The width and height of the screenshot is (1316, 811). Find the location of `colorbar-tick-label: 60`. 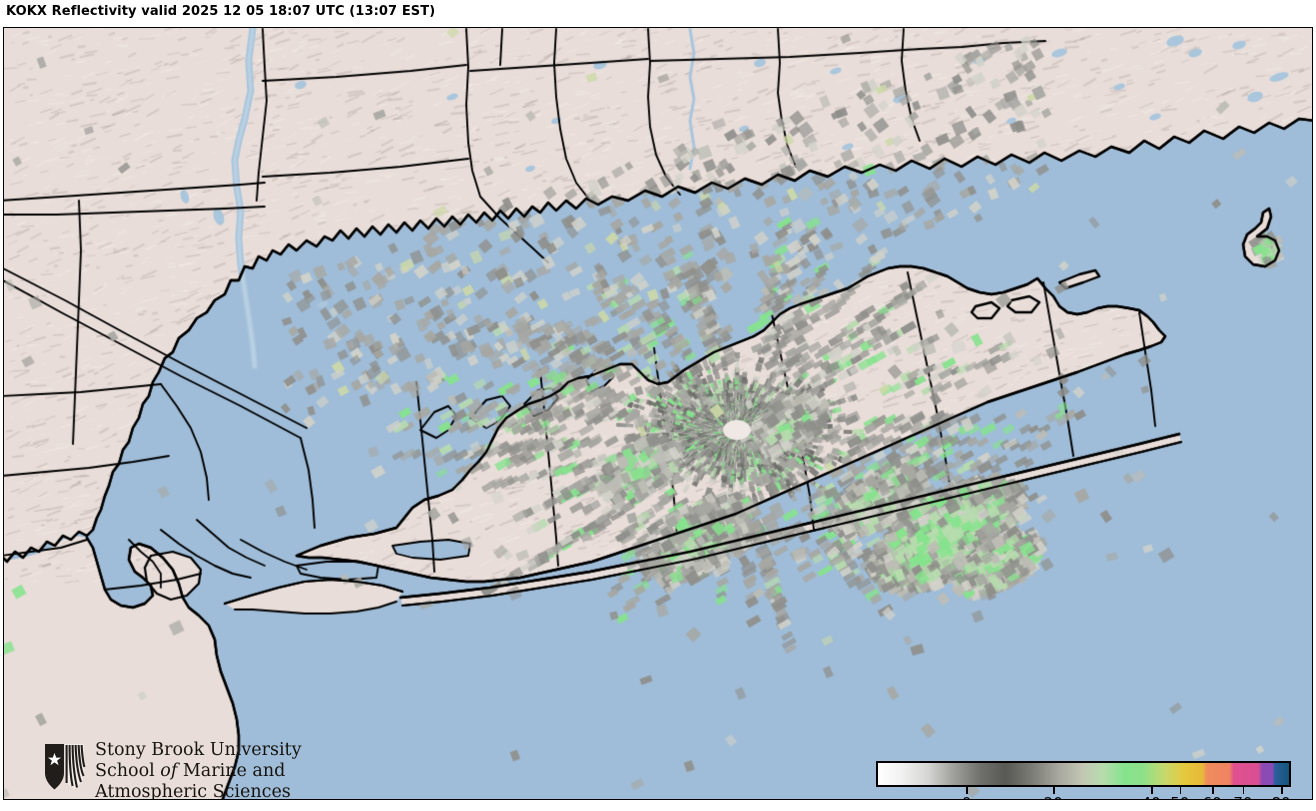

colorbar-tick-label: 60 is located at coordinates (1212, 796).